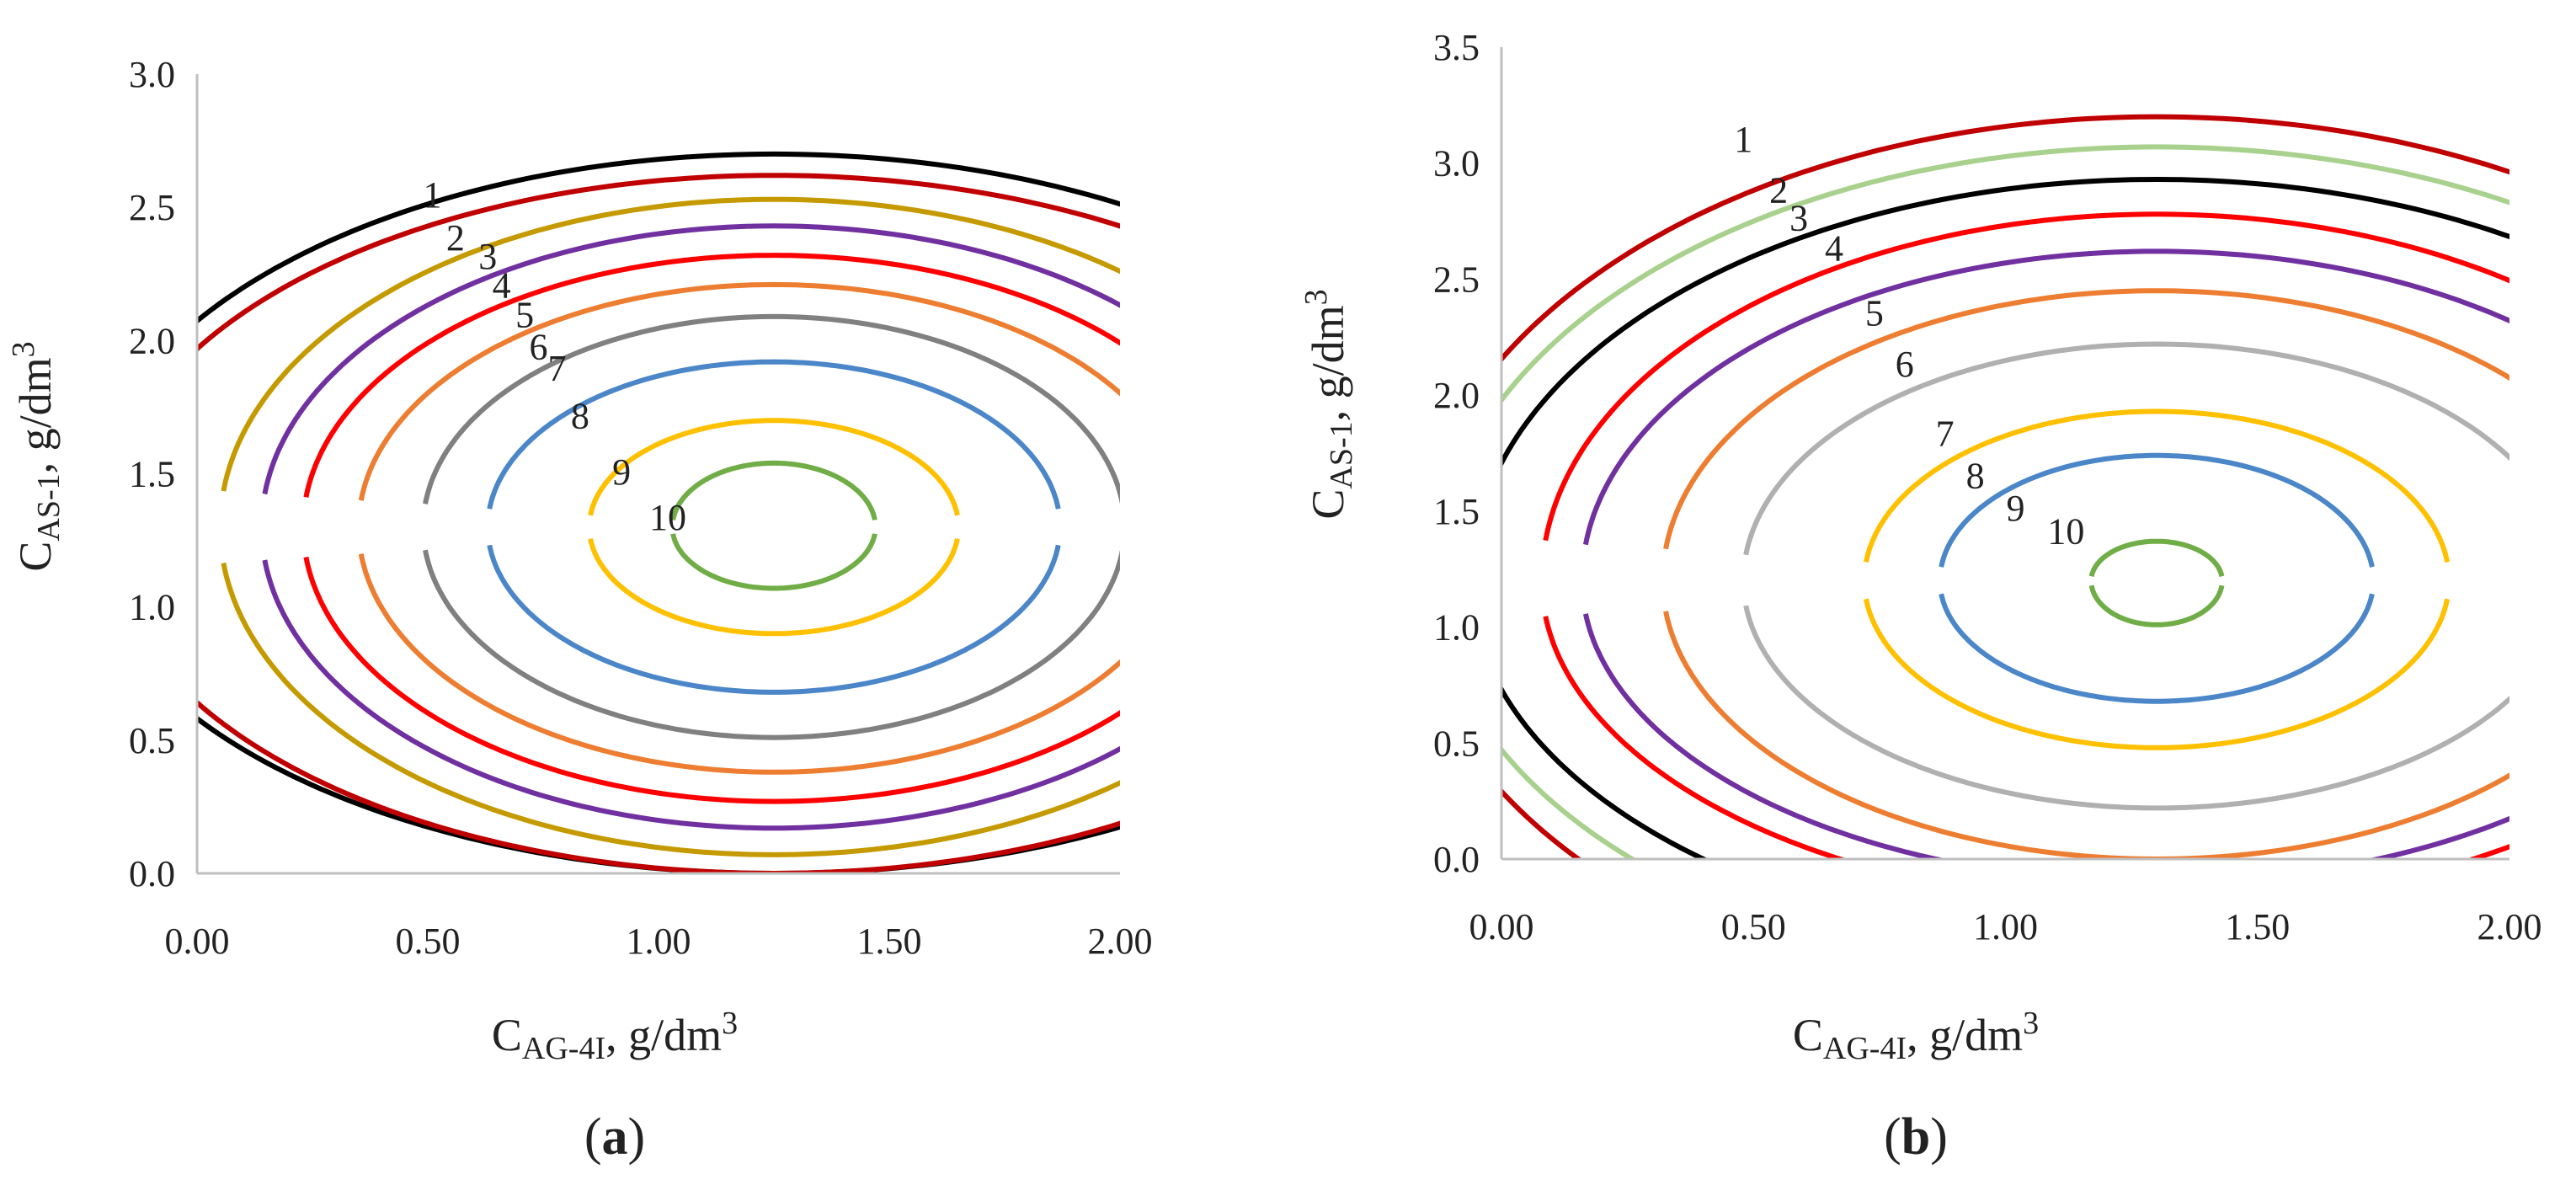  Describe the element at coordinates (615, 1036) in the screenshot. I see `x-axis-label-a: CAG-4I, g/dm3` at that location.